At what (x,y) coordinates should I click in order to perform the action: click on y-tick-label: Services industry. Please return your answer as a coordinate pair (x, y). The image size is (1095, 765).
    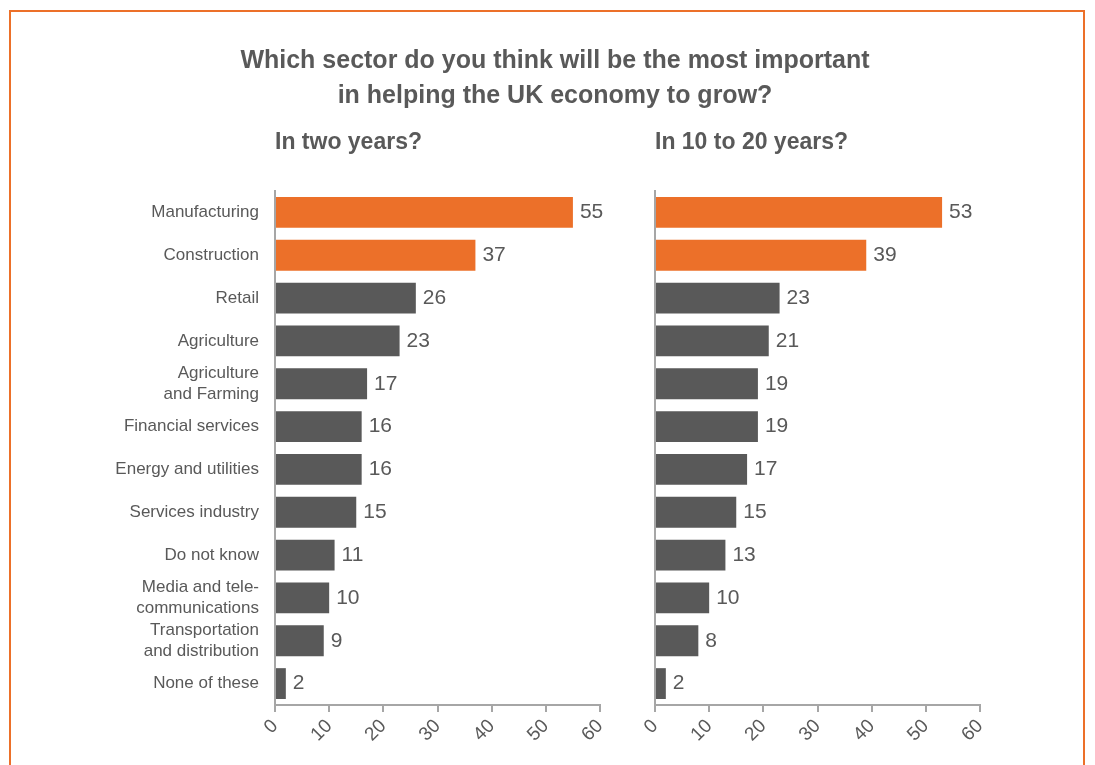
    Looking at the image, I should click on (194, 511).